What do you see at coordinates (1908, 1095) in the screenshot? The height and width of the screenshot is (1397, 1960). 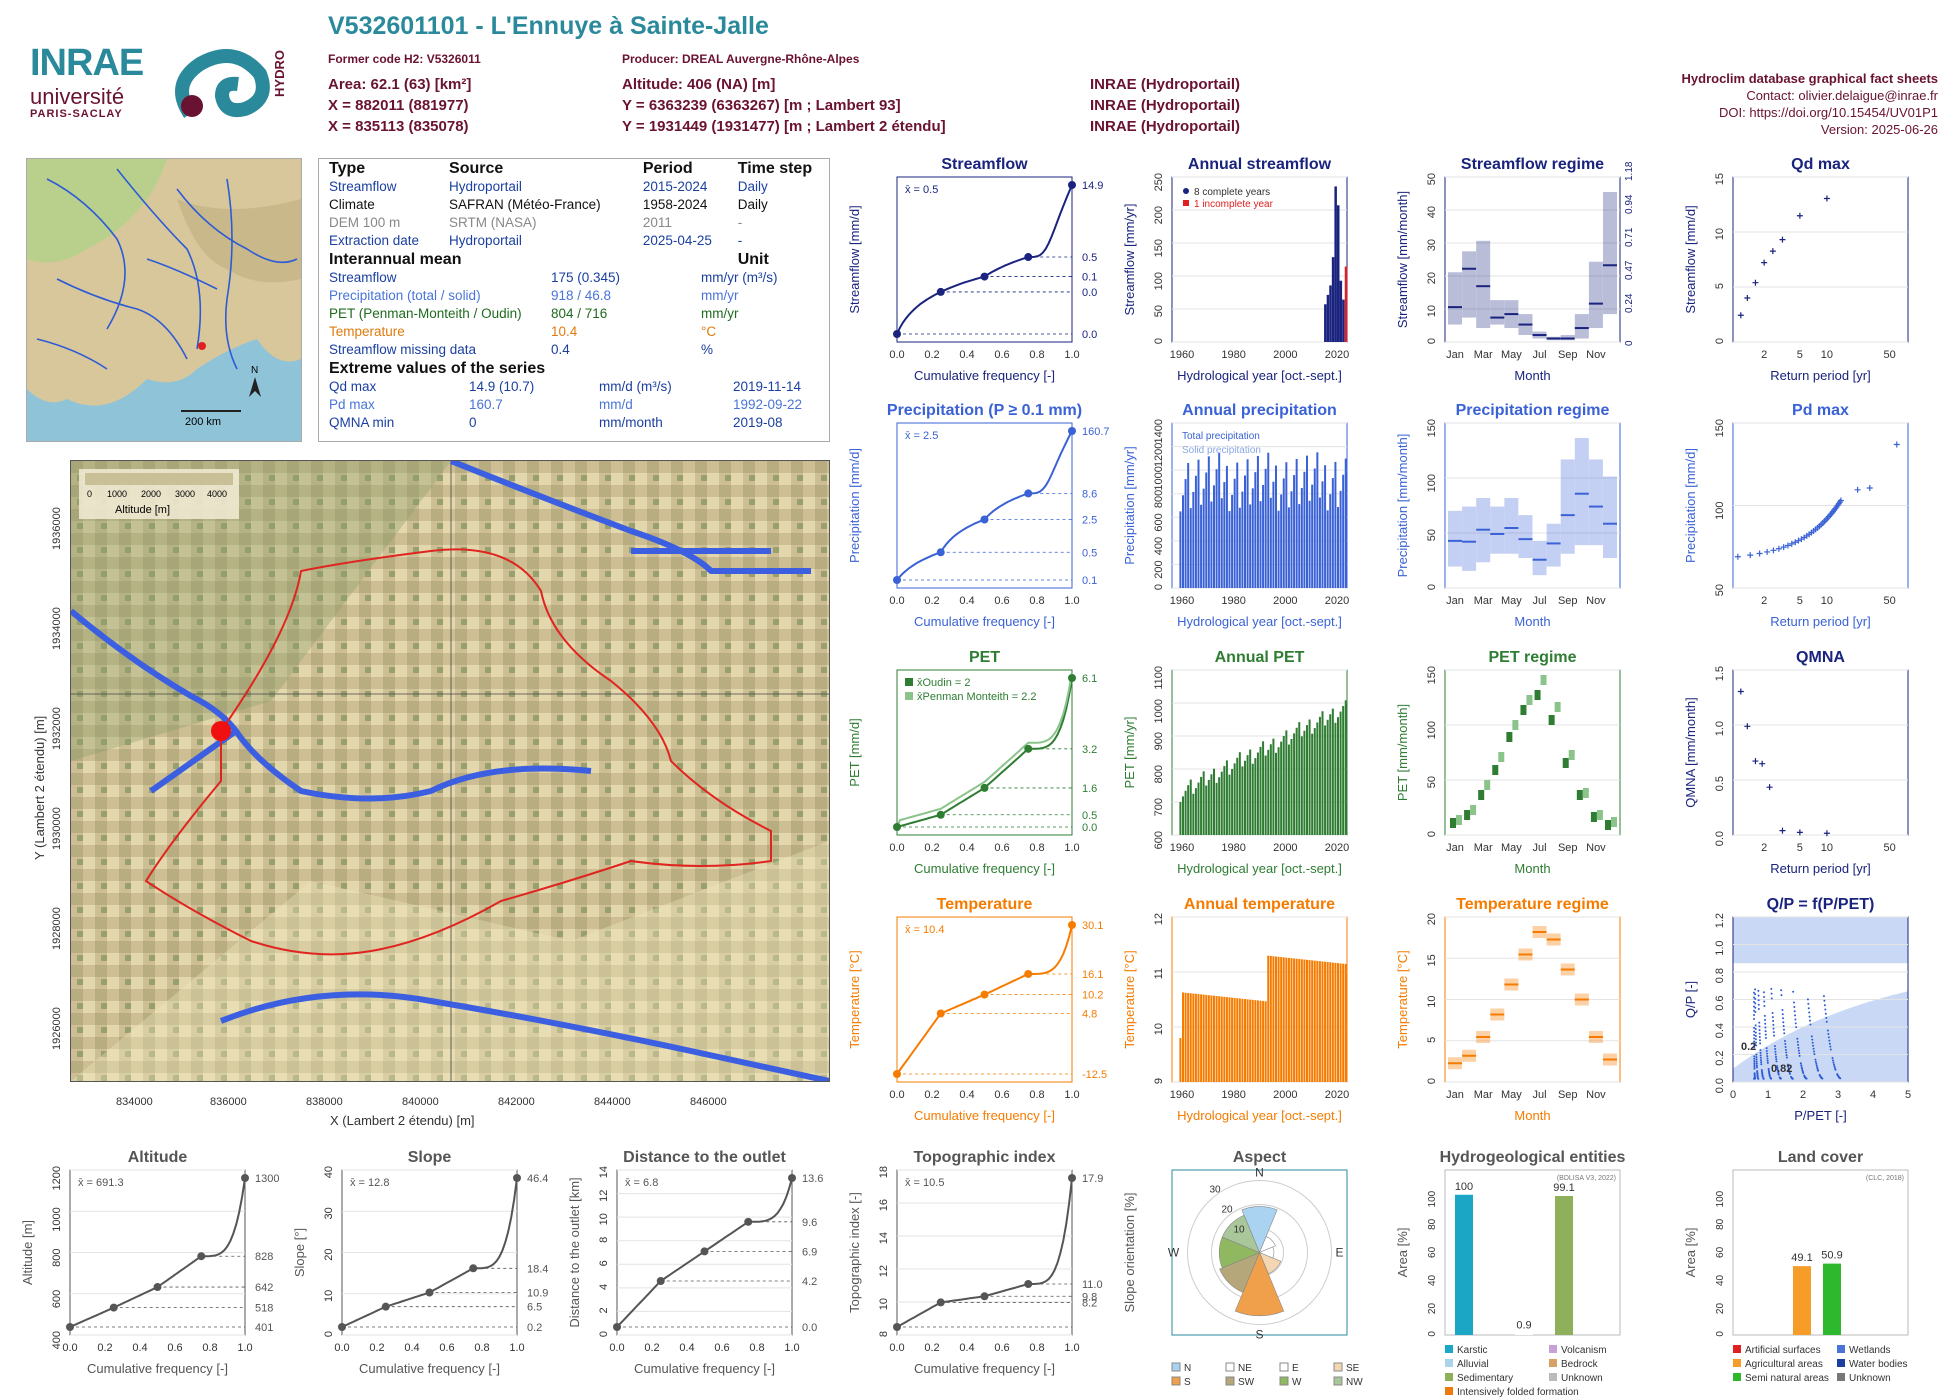 I see `x-tick: 5` at bounding box center [1908, 1095].